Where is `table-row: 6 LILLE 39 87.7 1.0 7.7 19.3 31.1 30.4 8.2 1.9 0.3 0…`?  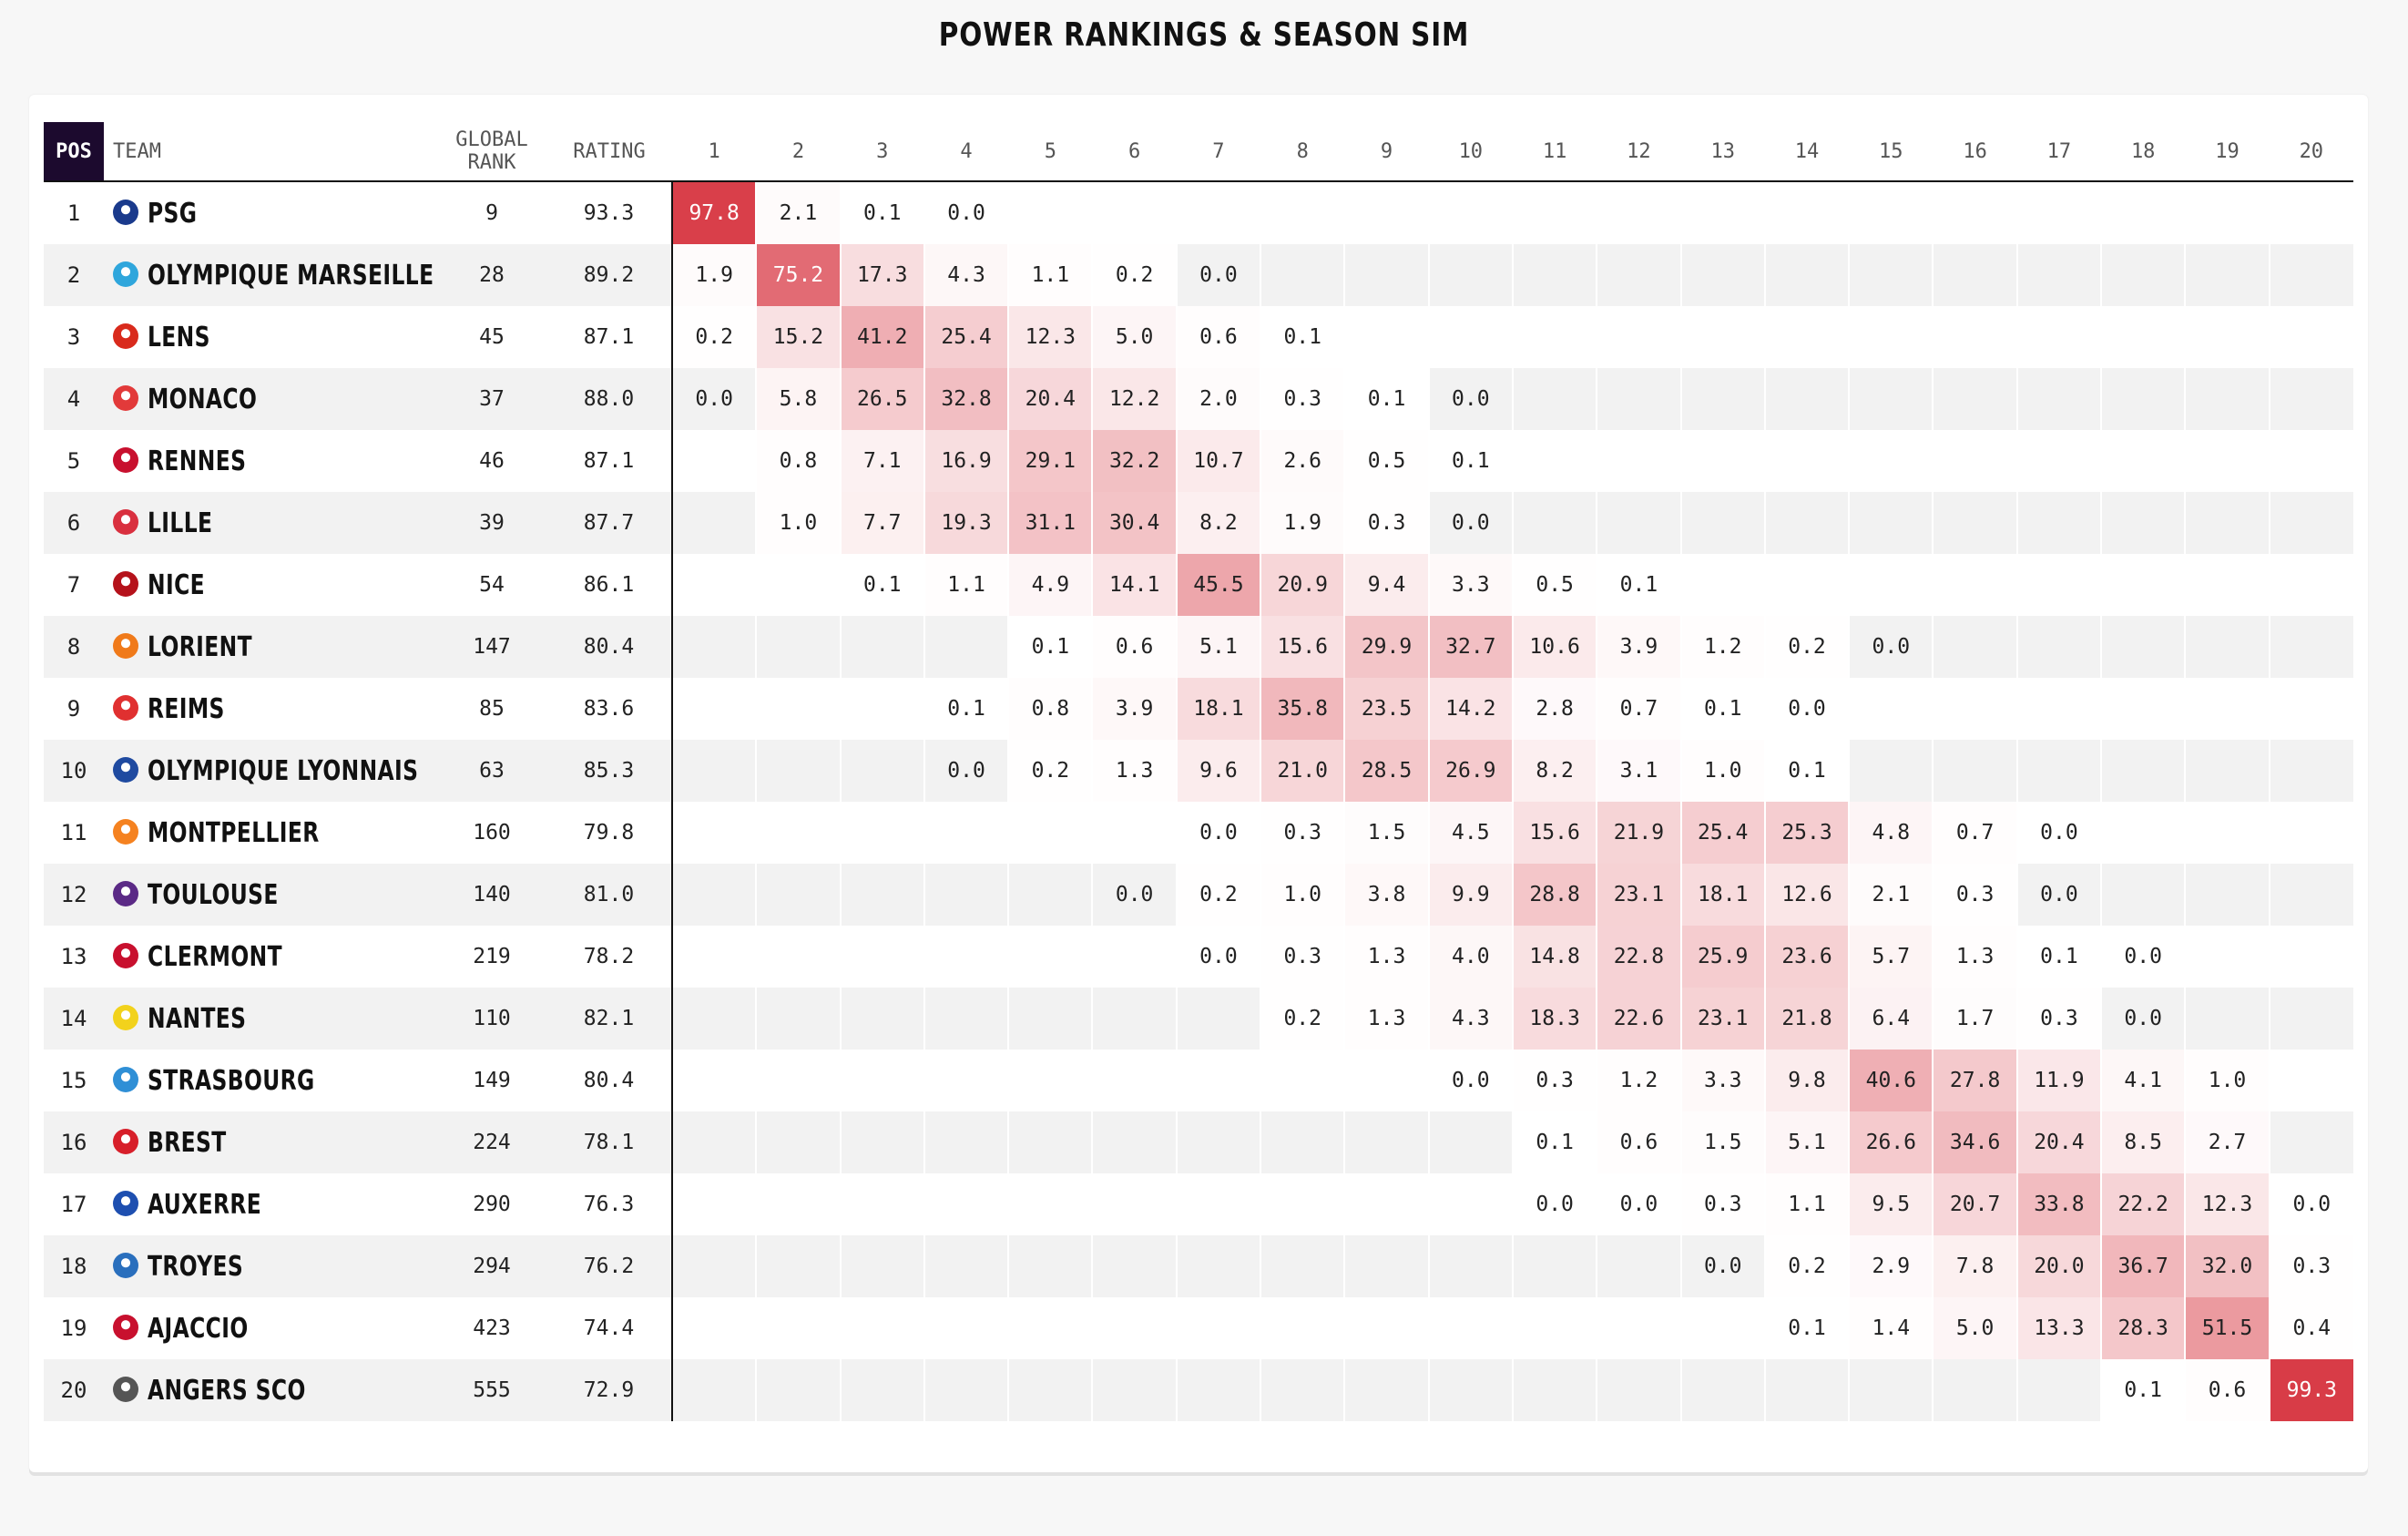
table-row: 6 LILLE 39 87.7 1.0 7.7 19.3 31.1 30.4 8.2 1.9 0.3 0… is located at coordinates (1198, 523).